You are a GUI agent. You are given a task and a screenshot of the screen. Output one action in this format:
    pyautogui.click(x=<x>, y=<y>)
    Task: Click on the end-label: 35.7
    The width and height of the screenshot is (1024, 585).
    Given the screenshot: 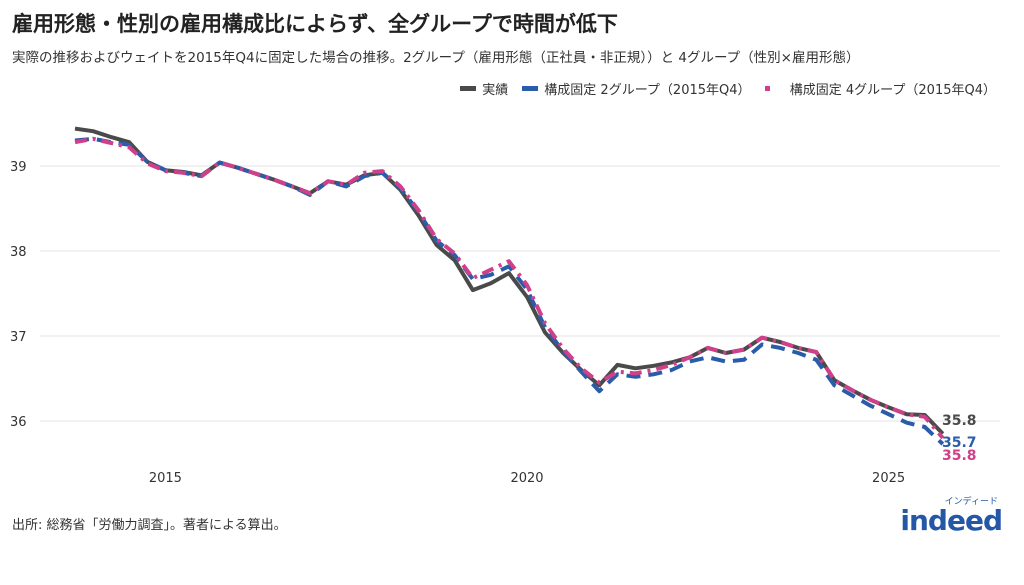 What is the action you would take?
    pyautogui.click(x=959, y=443)
    